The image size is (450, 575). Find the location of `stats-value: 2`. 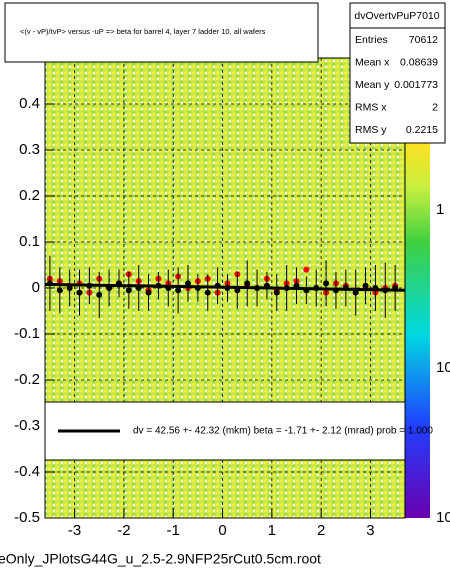

stats-value: 2 is located at coordinates (435, 107).